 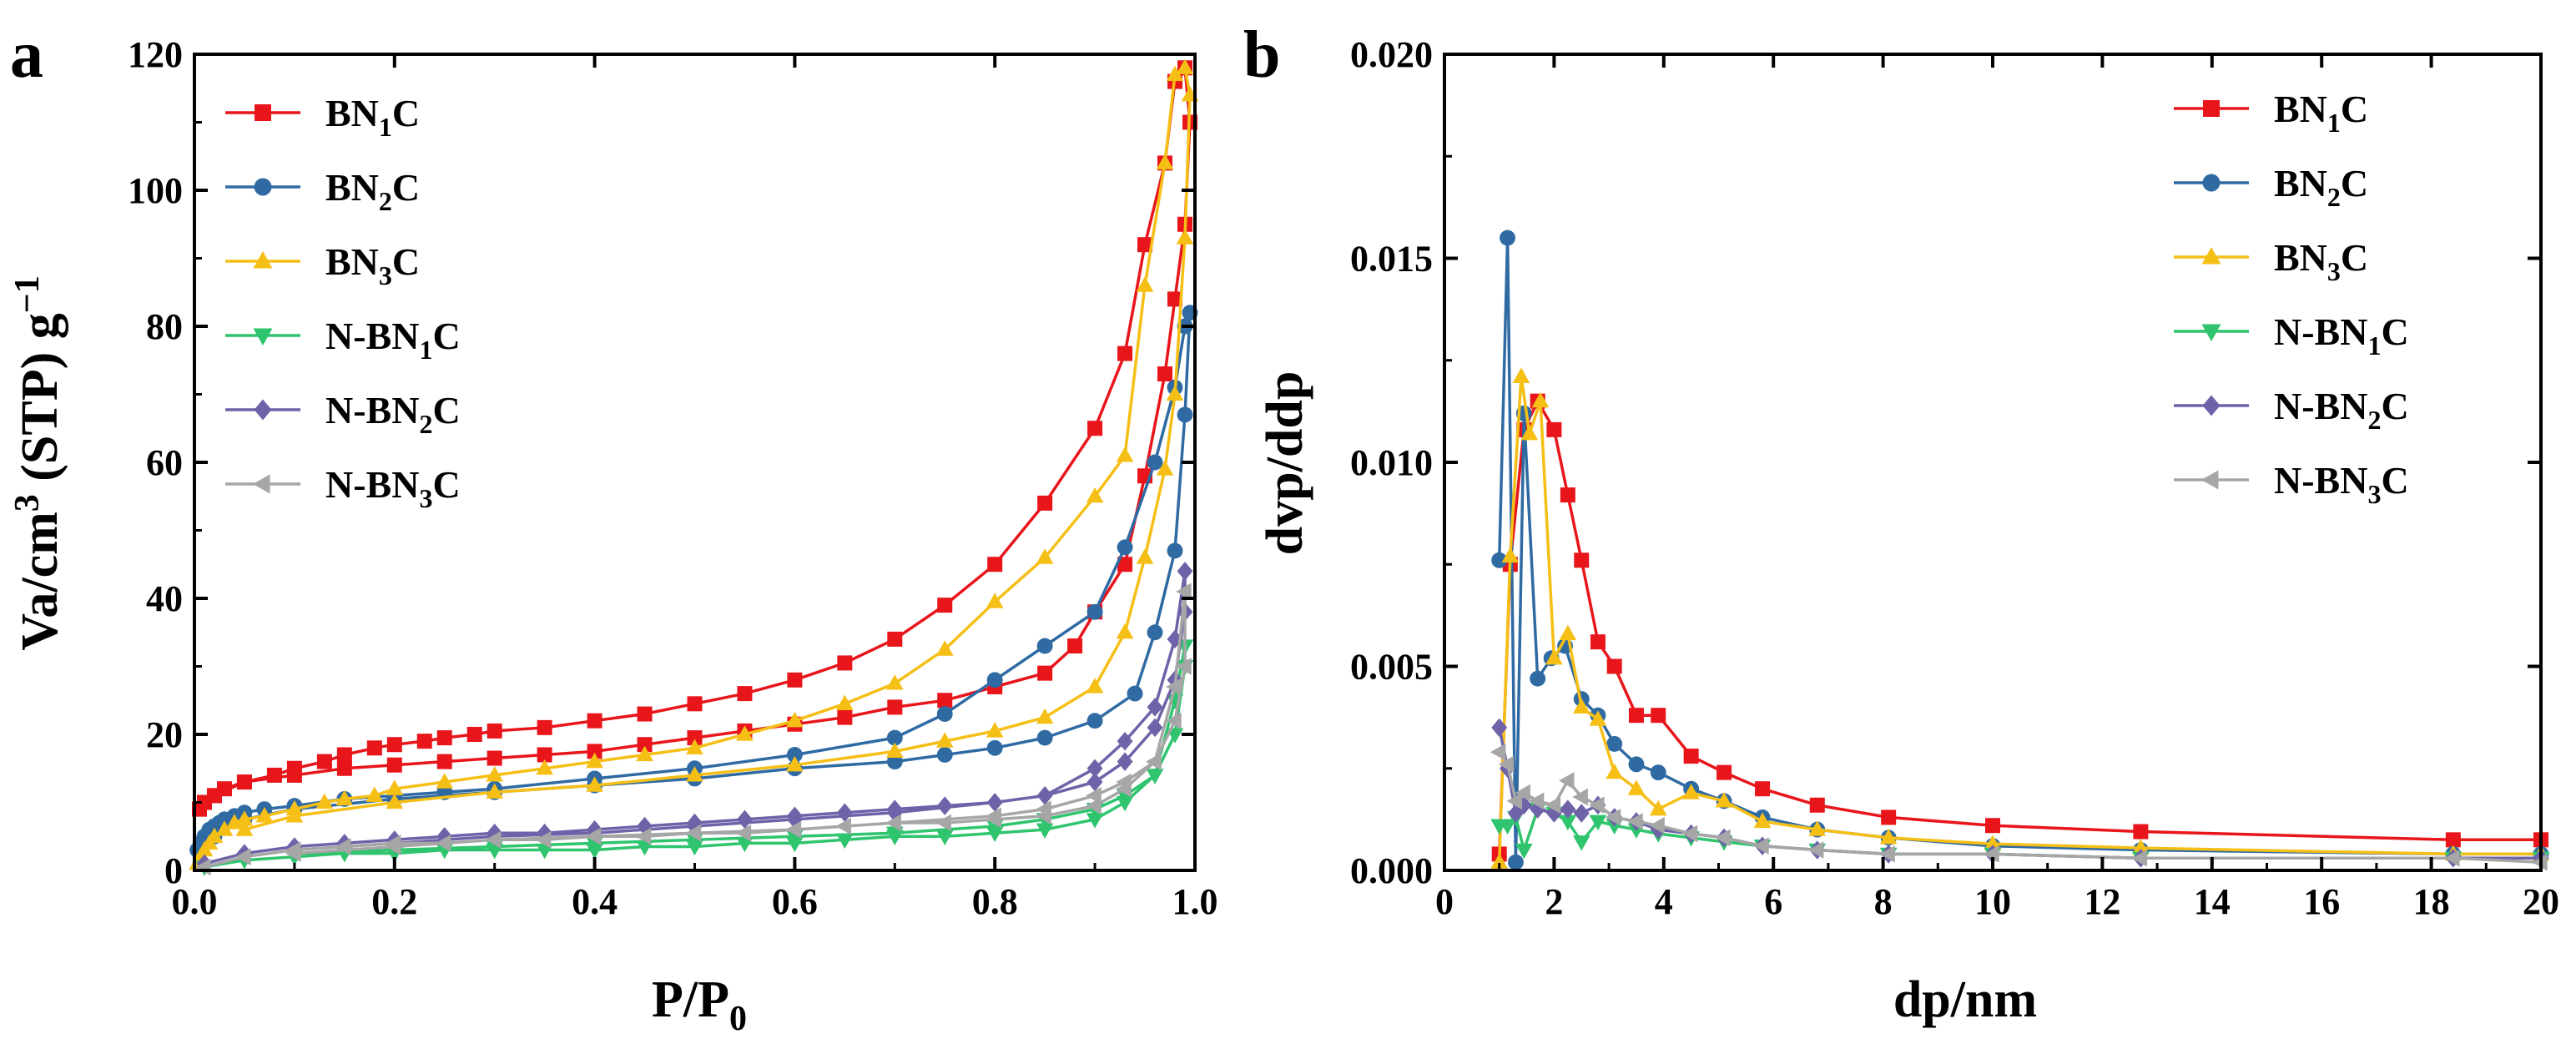 What do you see at coordinates (164, 734) in the screenshot?
I see `panel-a-y-tick-label: 20` at bounding box center [164, 734].